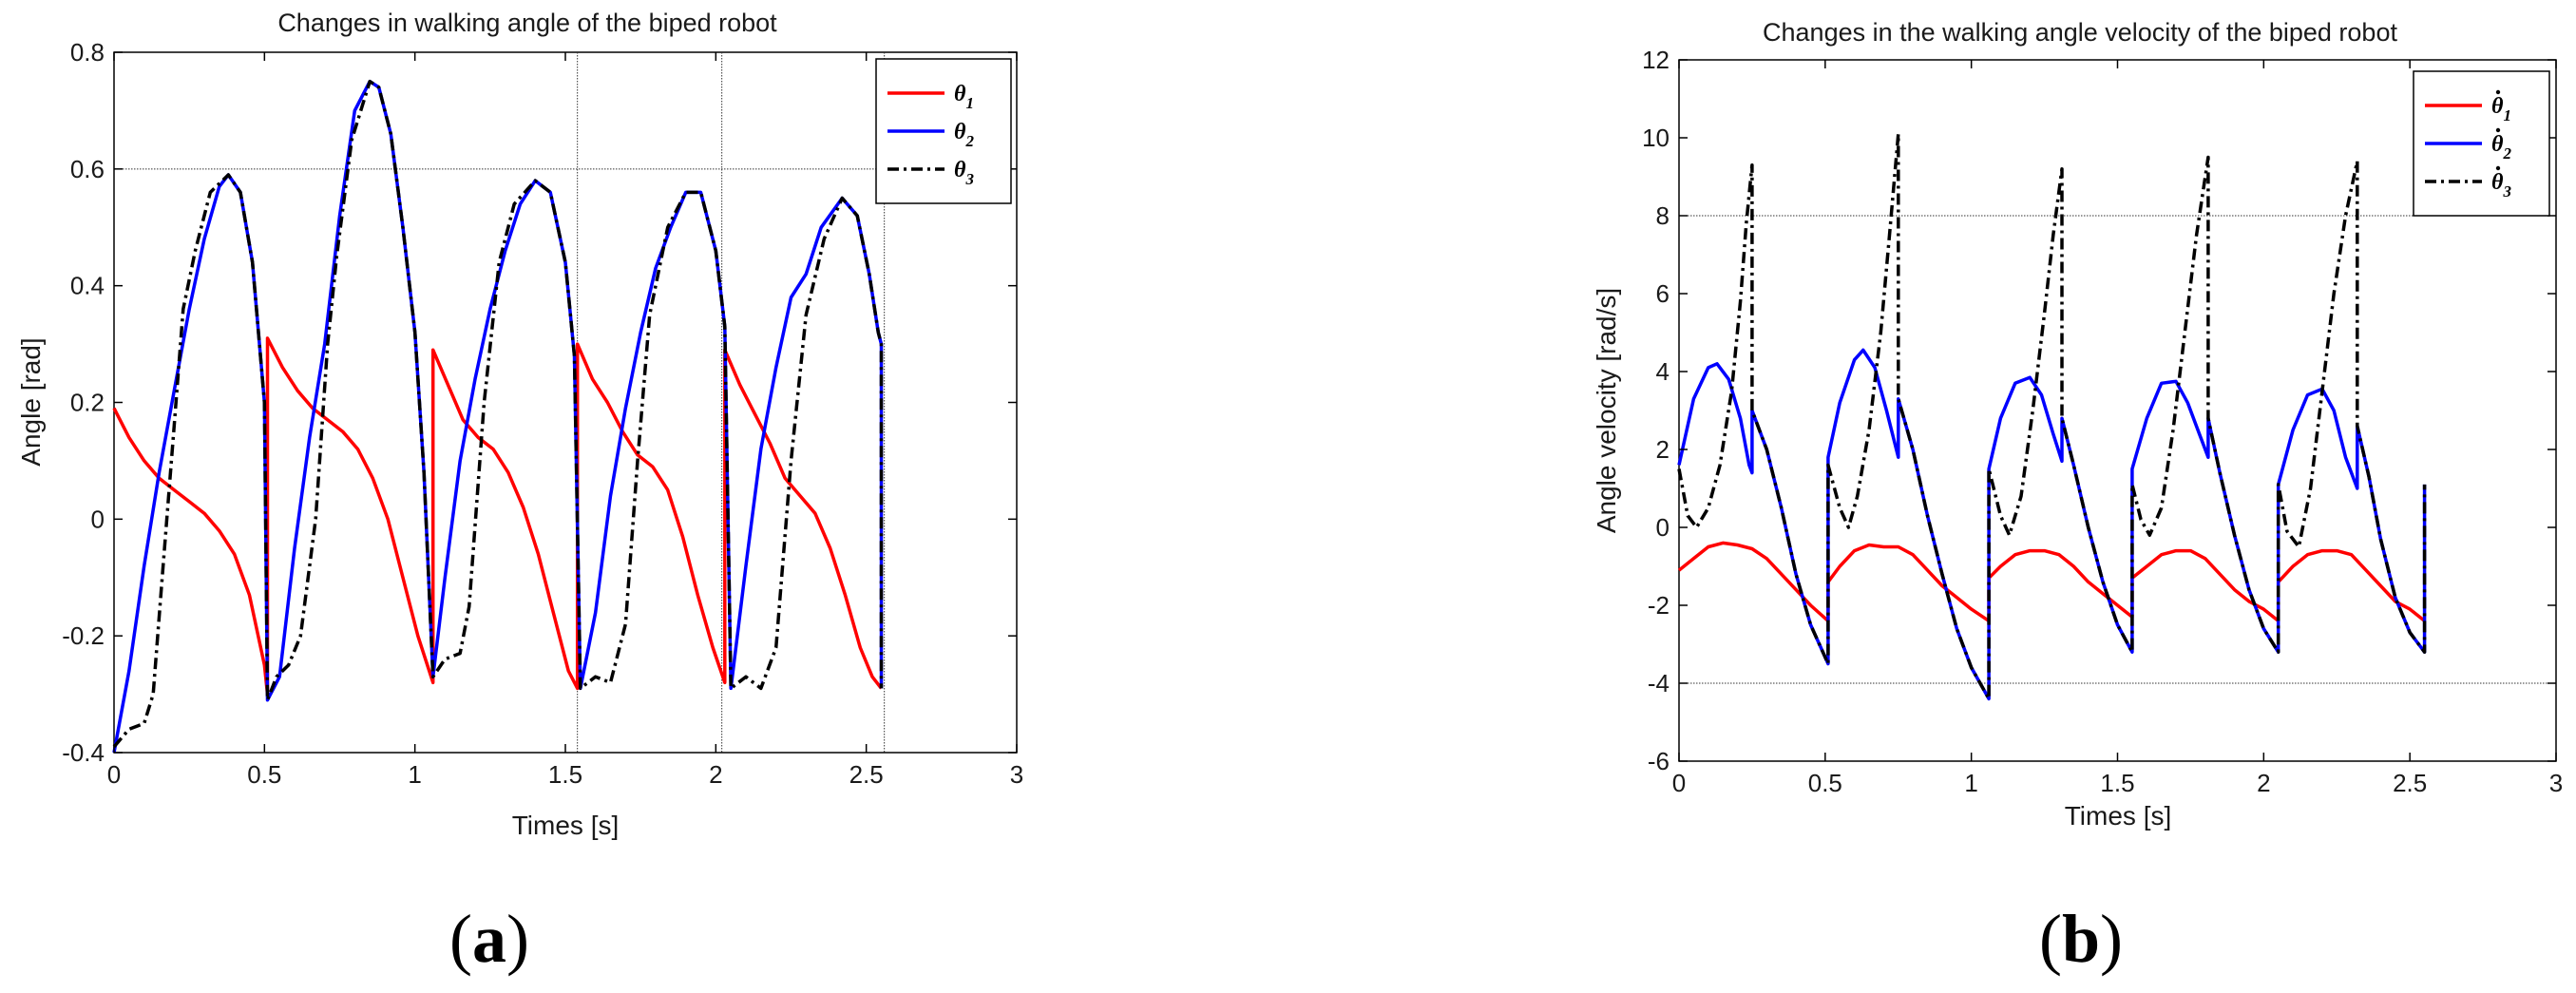 The image size is (2576, 993). What do you see at coordinates (1659, 605) in the screenshot?
I see `chart-b-ytick-label-2: -2` at bounding box center [1659, 605].